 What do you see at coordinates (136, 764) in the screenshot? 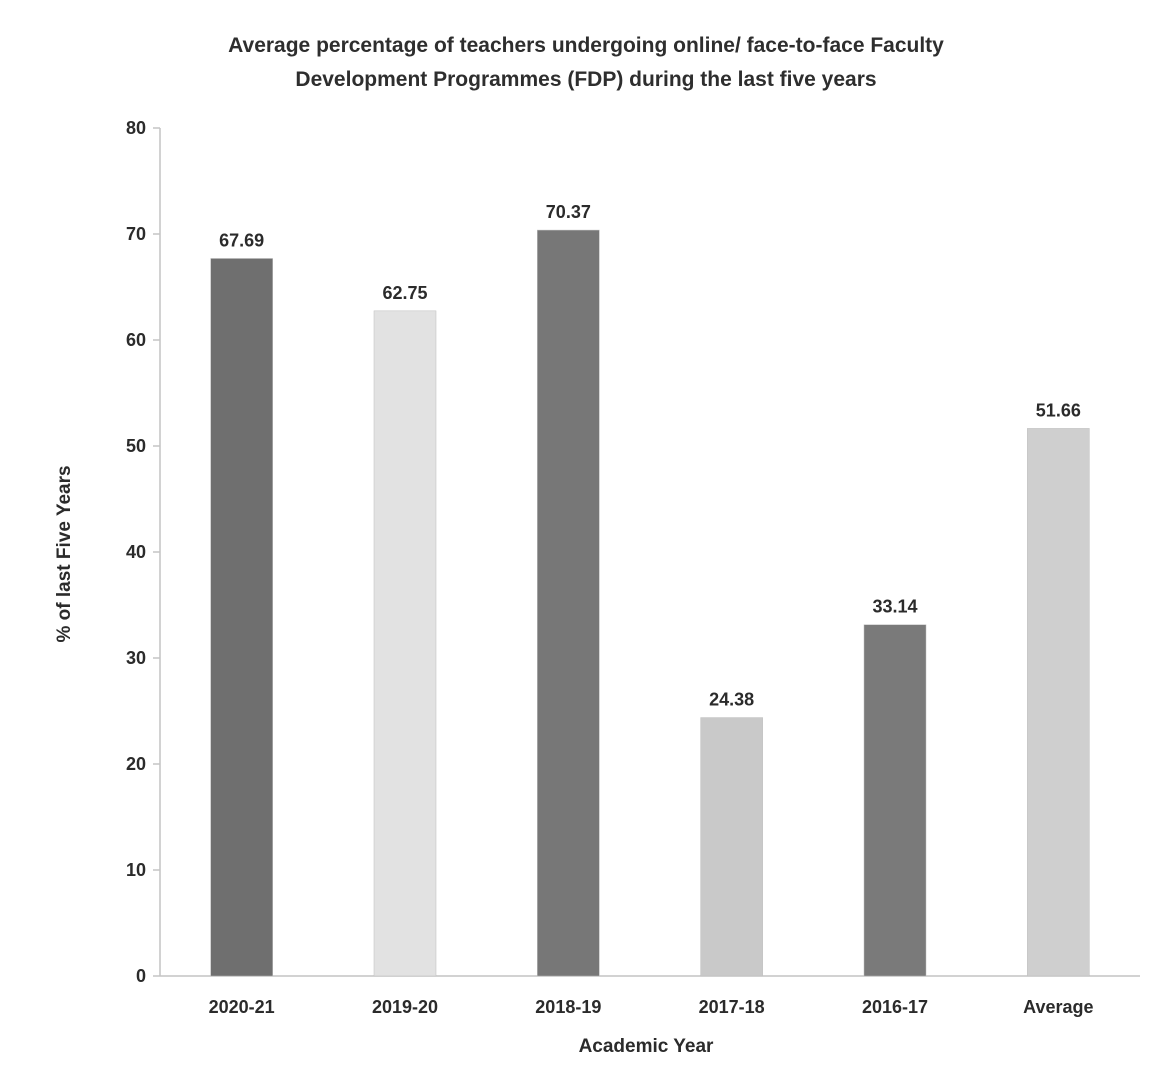
I see `y-tick-label: 20` at bounding box center [136, 764].